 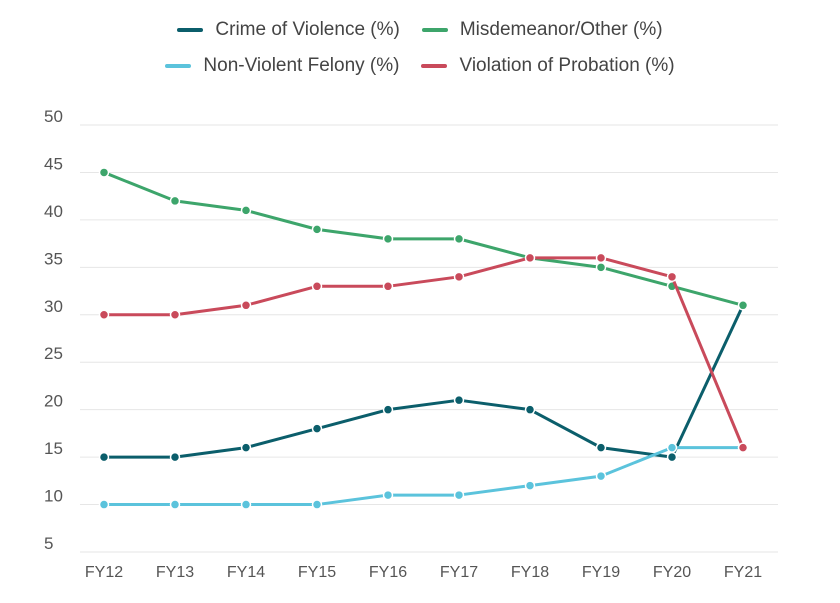 What do you see at coordinates (53, 401) in the screenshot?
I see `y-tick-label: 20` at bounding box center [53, 401].